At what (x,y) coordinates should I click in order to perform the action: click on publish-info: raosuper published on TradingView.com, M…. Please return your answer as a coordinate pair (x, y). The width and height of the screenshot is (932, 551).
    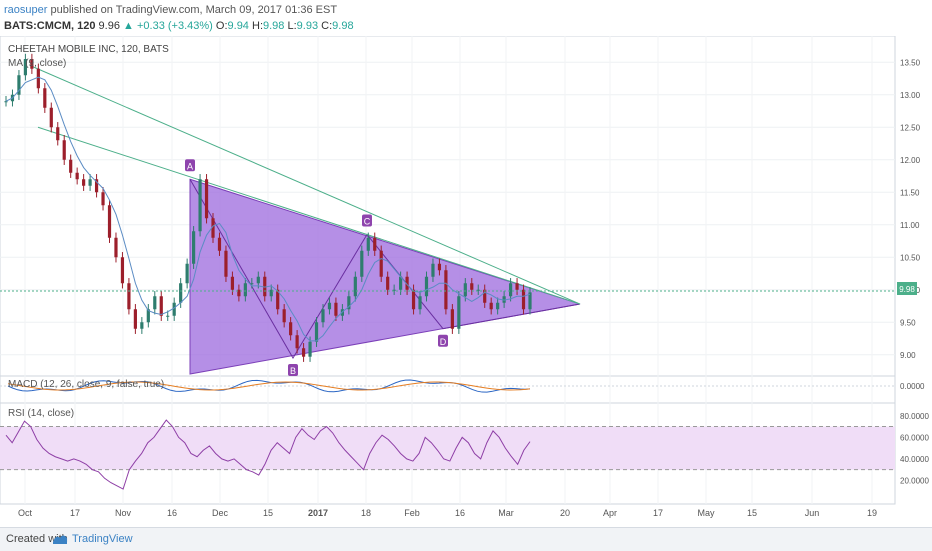
    Looking at the image, I should click on (170, 10).